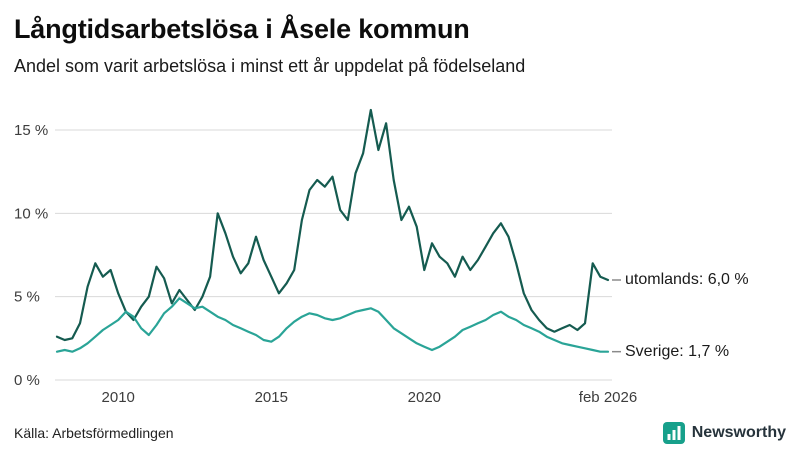 This screenshot has width=800, height=450. I want to click on svg-text: 2020, so click(424, 397).